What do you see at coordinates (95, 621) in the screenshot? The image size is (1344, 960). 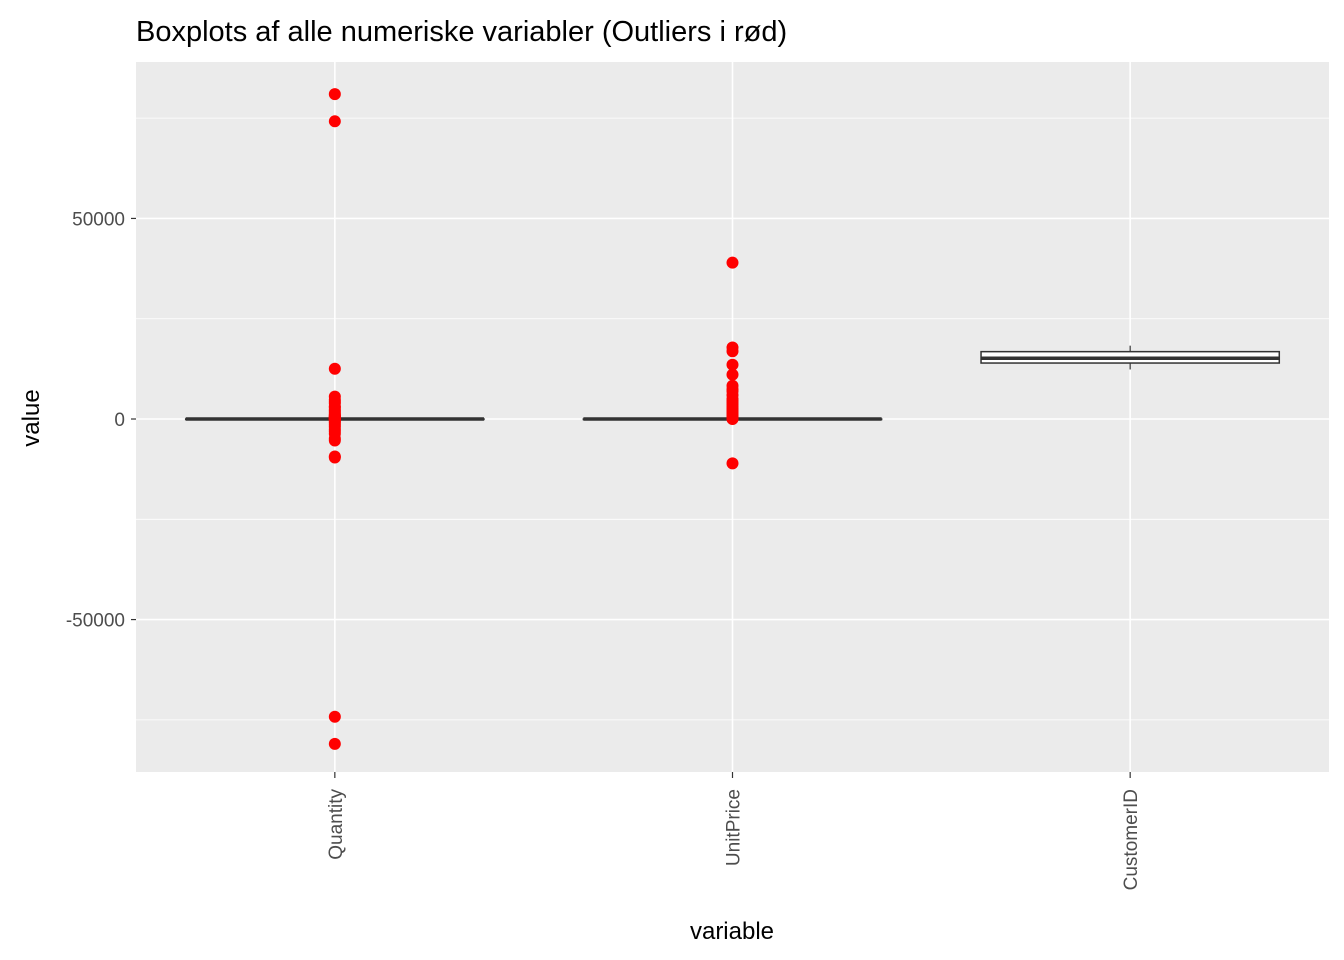 I see `y-tick-label: -50000` at bounding box center [95, 621].